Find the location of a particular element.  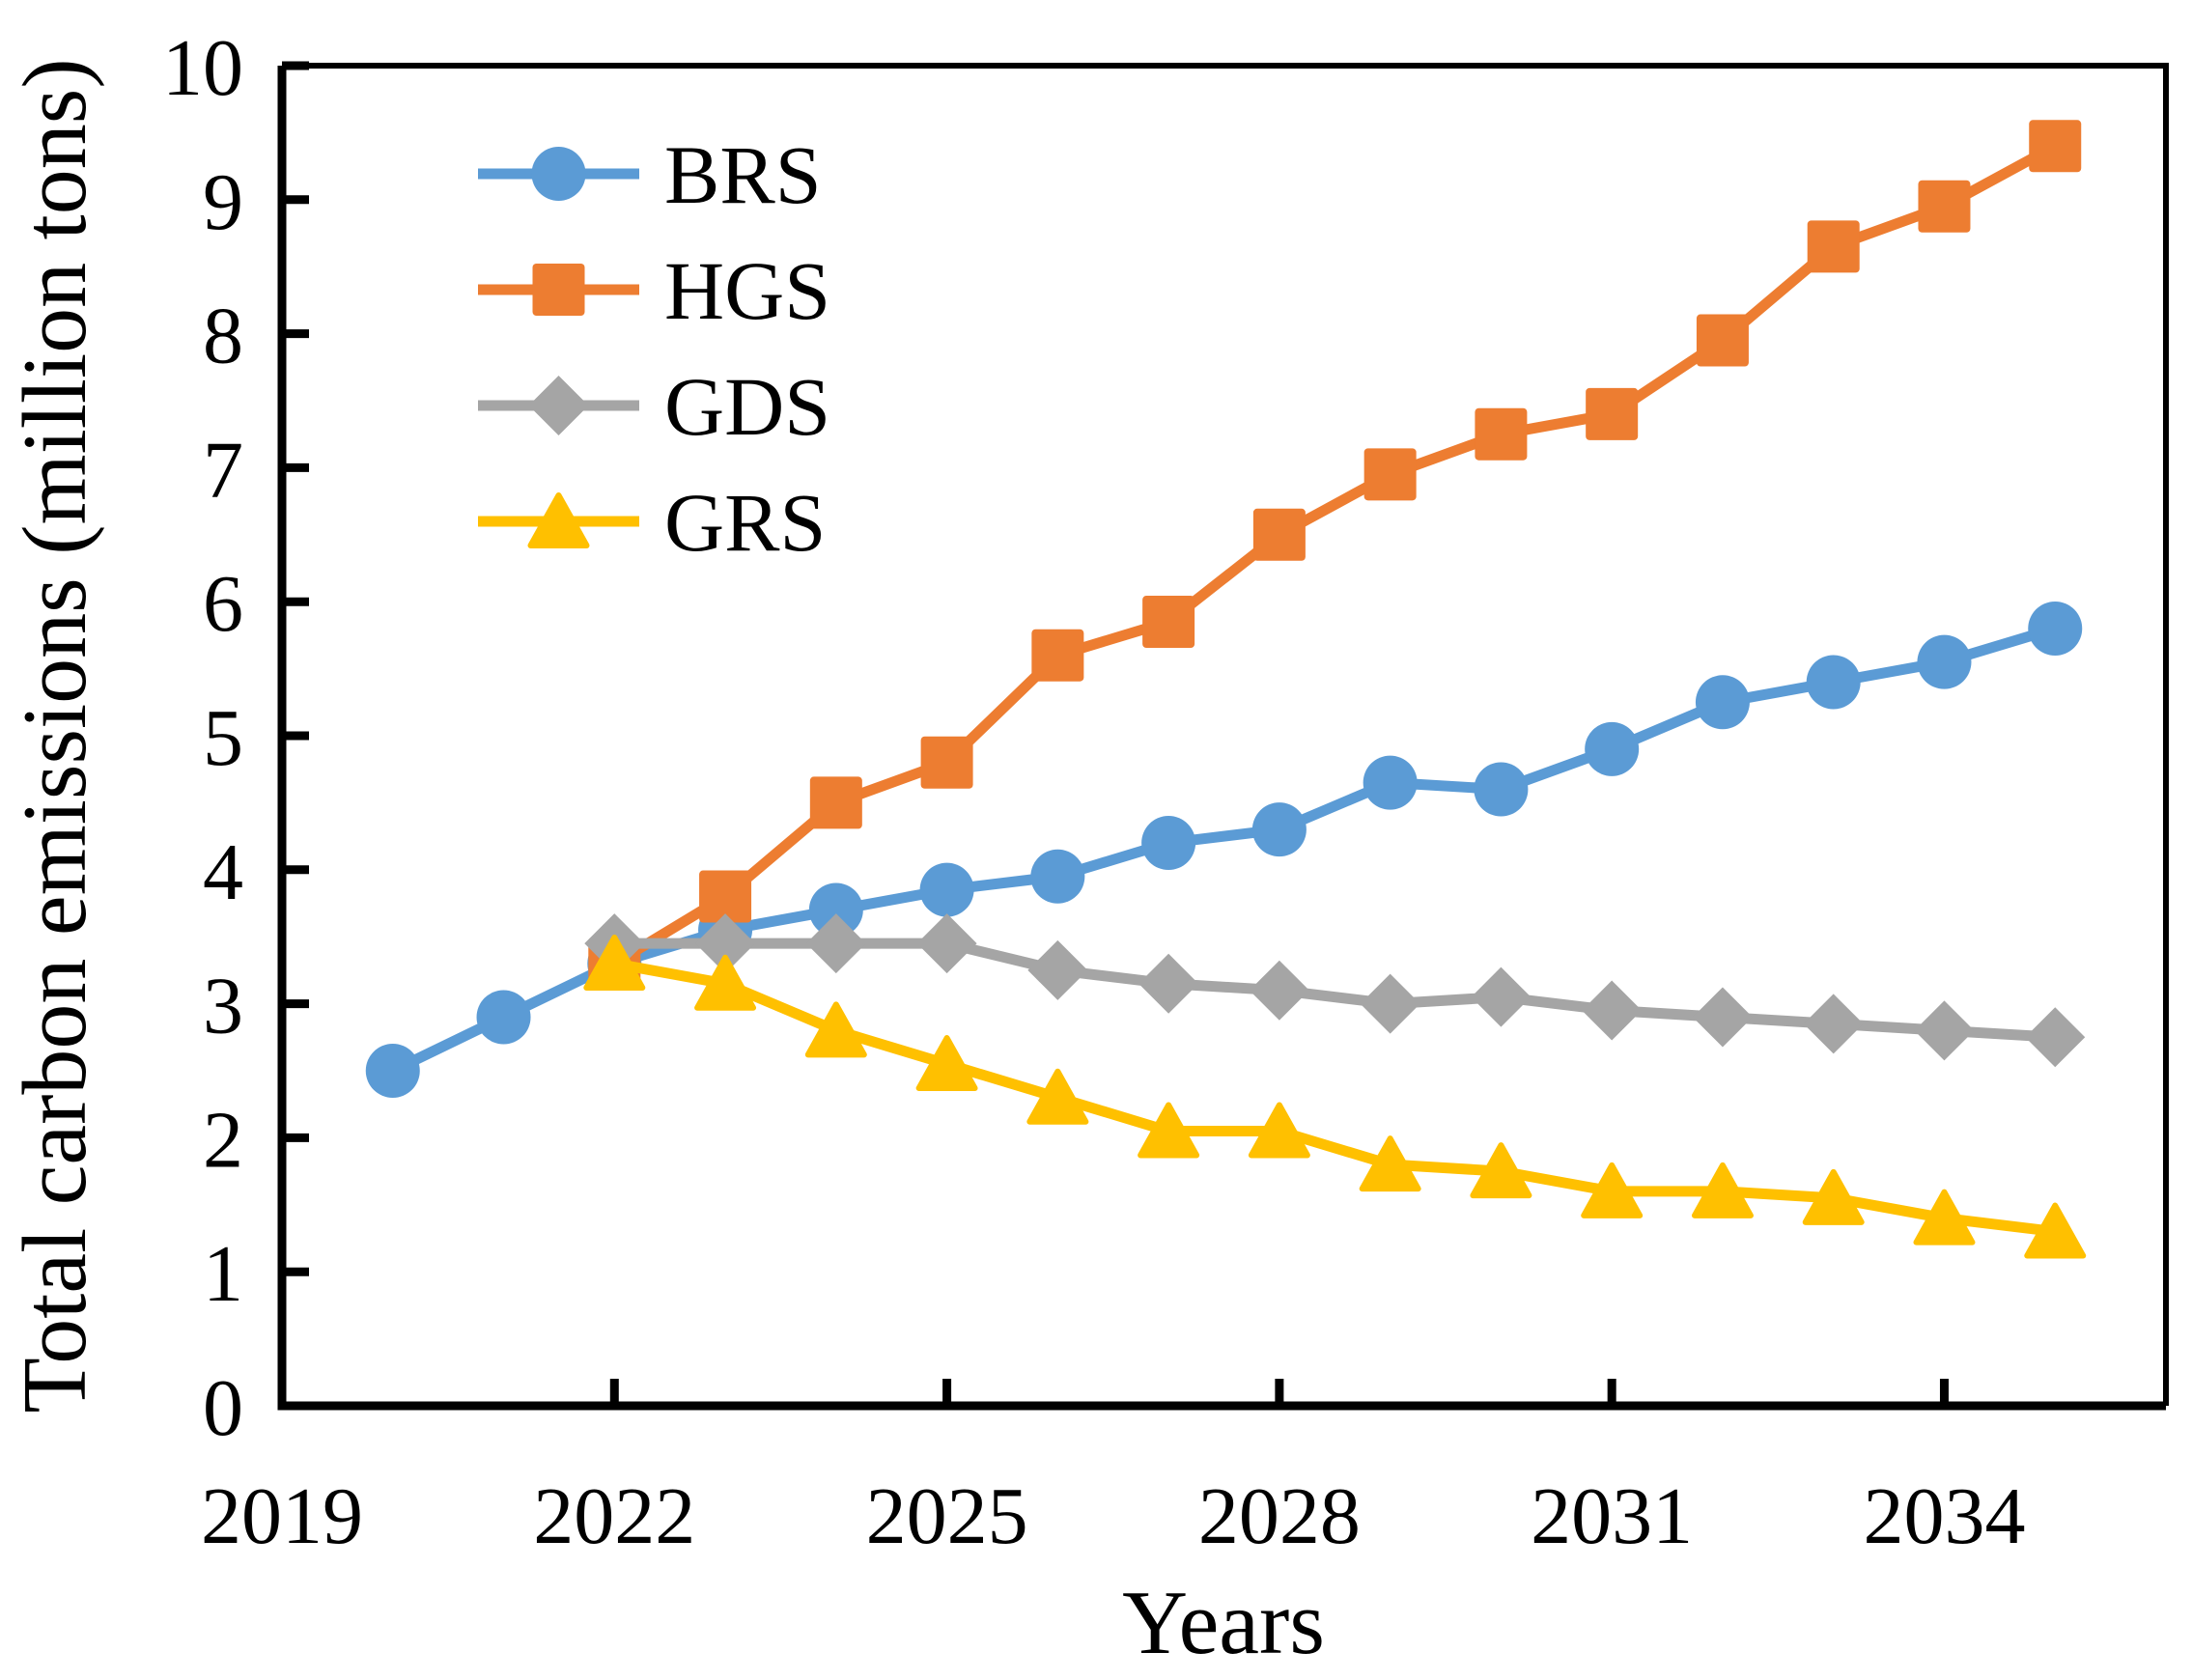

y-tick-label: 5 is located at coordinates (223, 738).